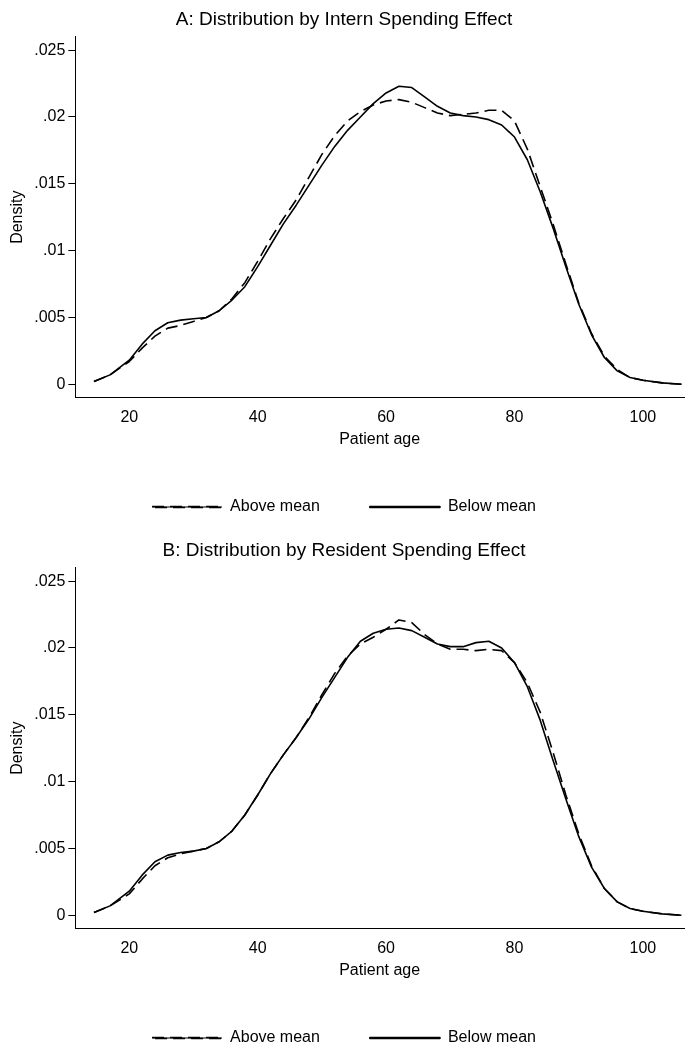 This screenshot has width=686, height=1063. What do you see at coordinates (344, 18) in the screenshot?
I see `chart-title: A: Distribution by Intern Spending Effect` at bounding box center [344, 18].